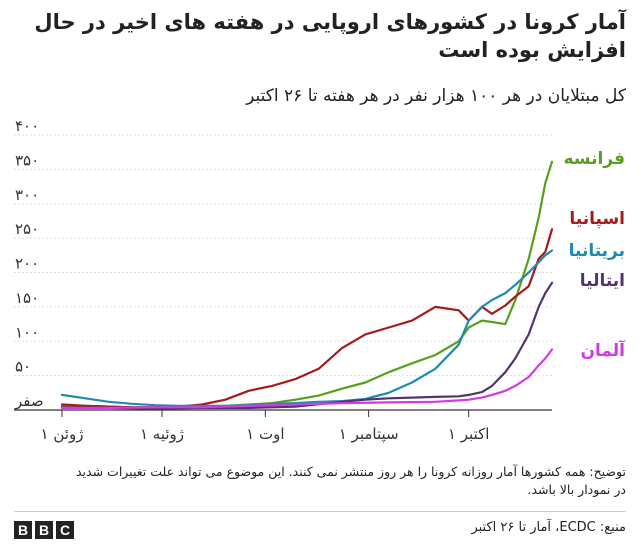 The image size is (640, 548). Describe the element at coordinates (597, 219) in the screenshot. I see `series-label-1: اسپانیا` at that location.